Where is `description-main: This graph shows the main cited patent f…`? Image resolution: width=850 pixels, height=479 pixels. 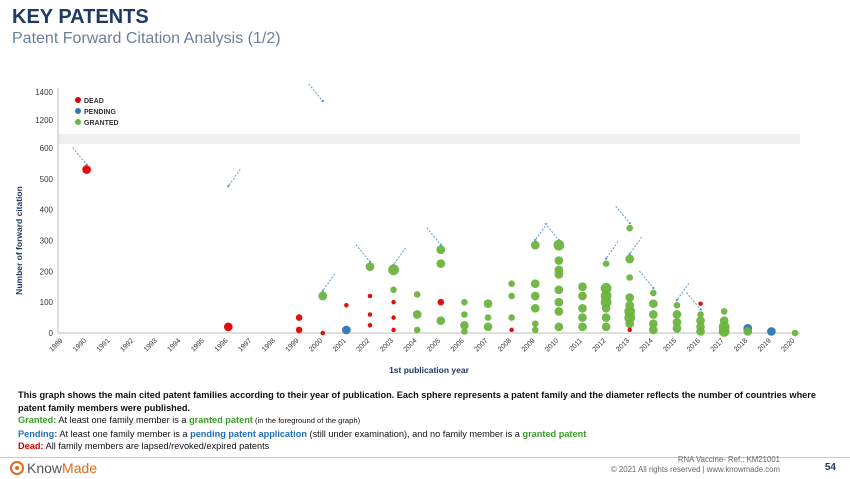 description-main: This graph shows the main cited patent f… is located at coordinates (417, 401).